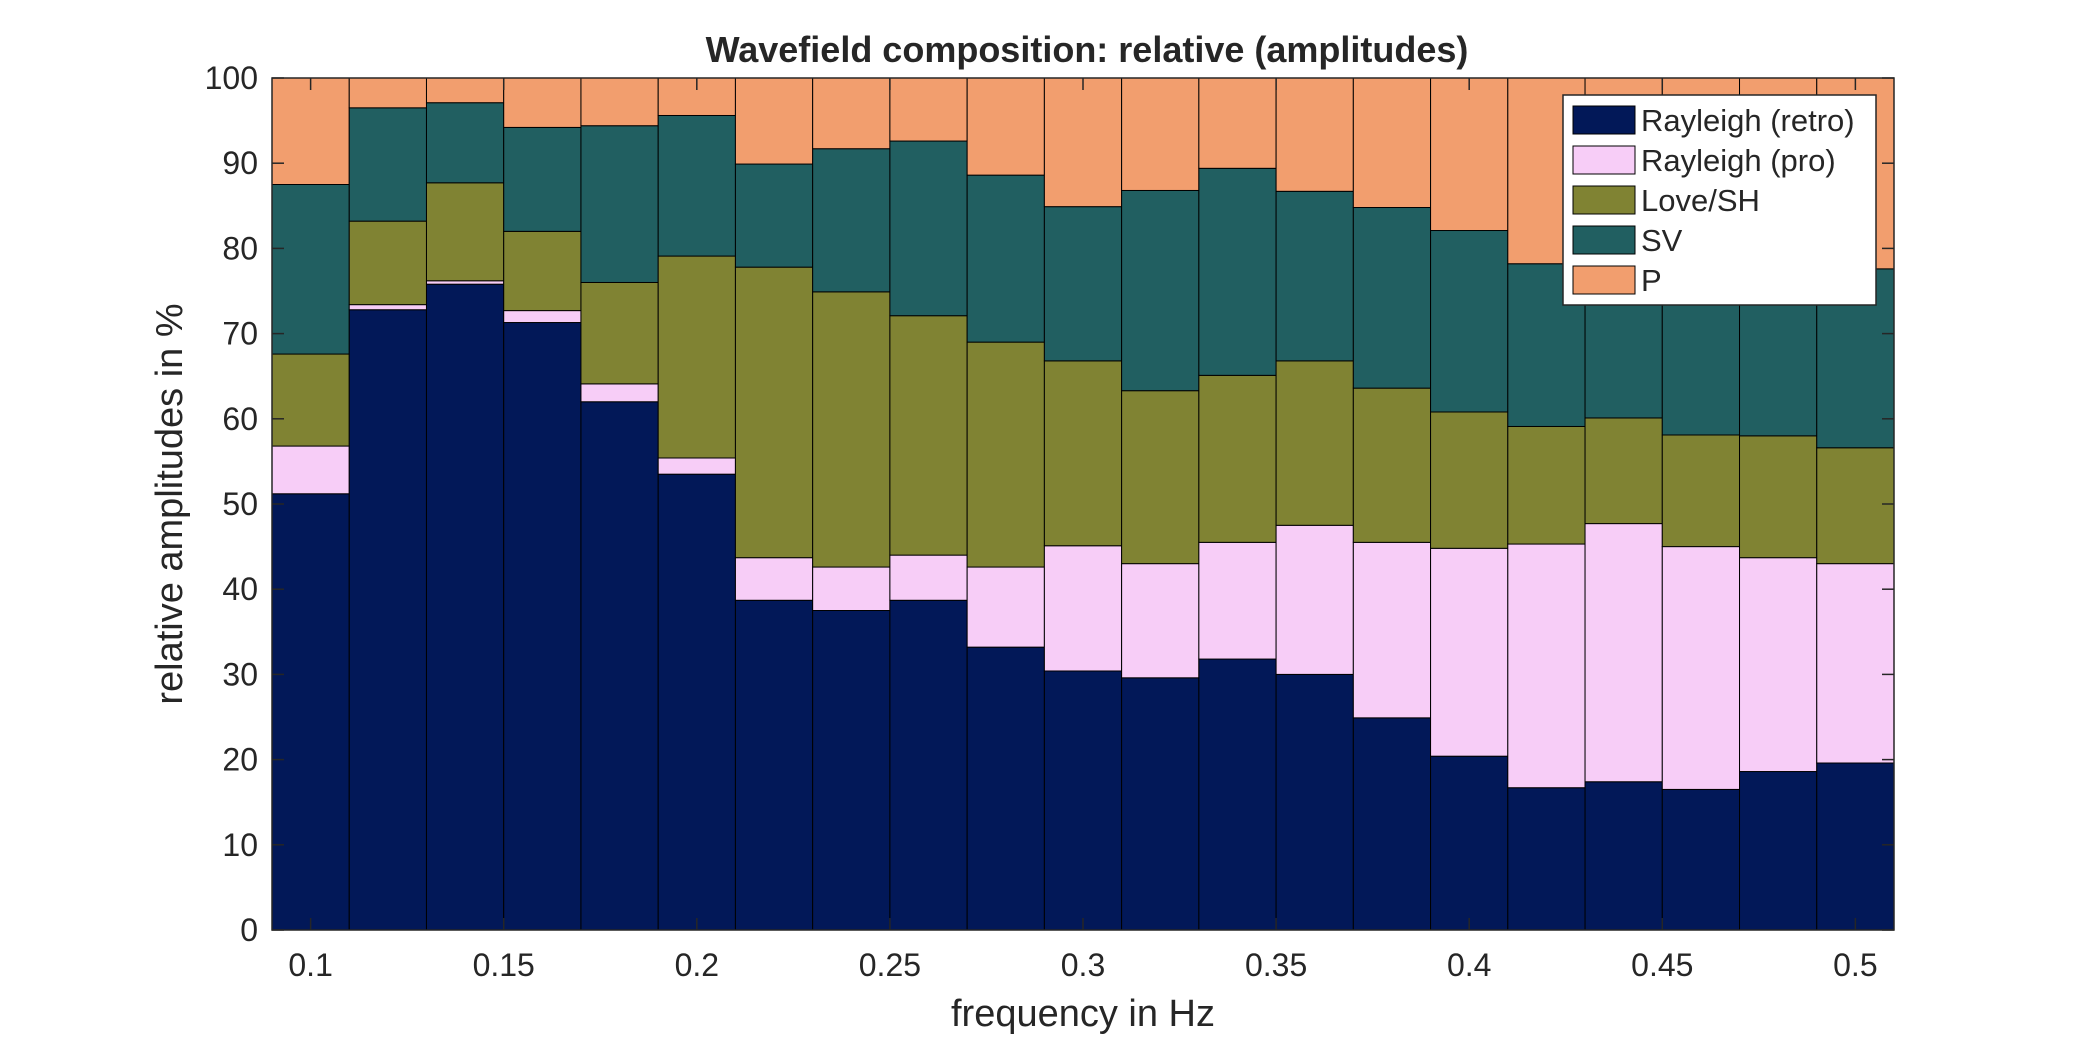  I want to click on x-tick-label: 0.1, so click(310, 965).